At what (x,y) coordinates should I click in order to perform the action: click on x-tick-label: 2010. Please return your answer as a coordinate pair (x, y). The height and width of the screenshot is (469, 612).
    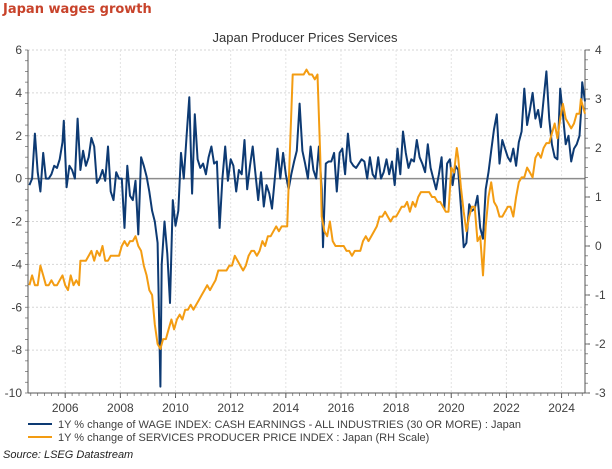
    Looking at the image, I should click on (175, 408).